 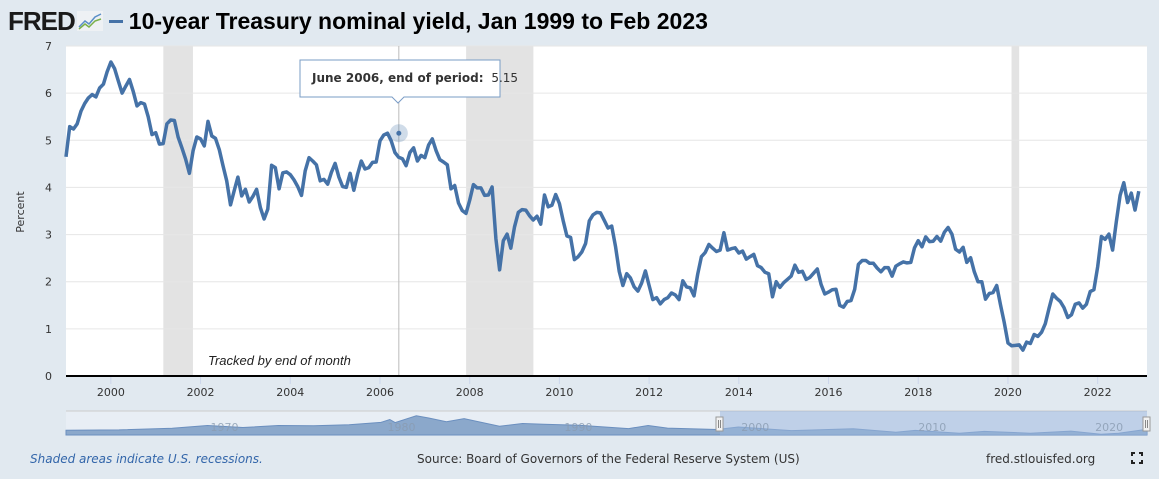 I want to click on annotation-text: Tracked by end of month, so click(x=279, y=360).